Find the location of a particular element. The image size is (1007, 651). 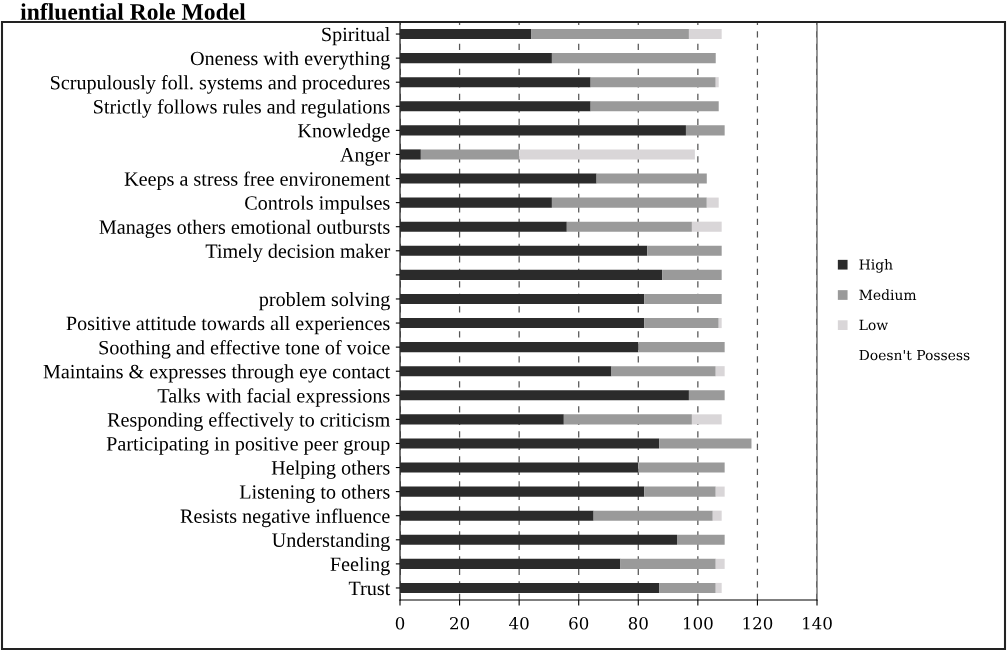

y-tick-label: Participating in positive peer group is located at coordinates (248, 446).